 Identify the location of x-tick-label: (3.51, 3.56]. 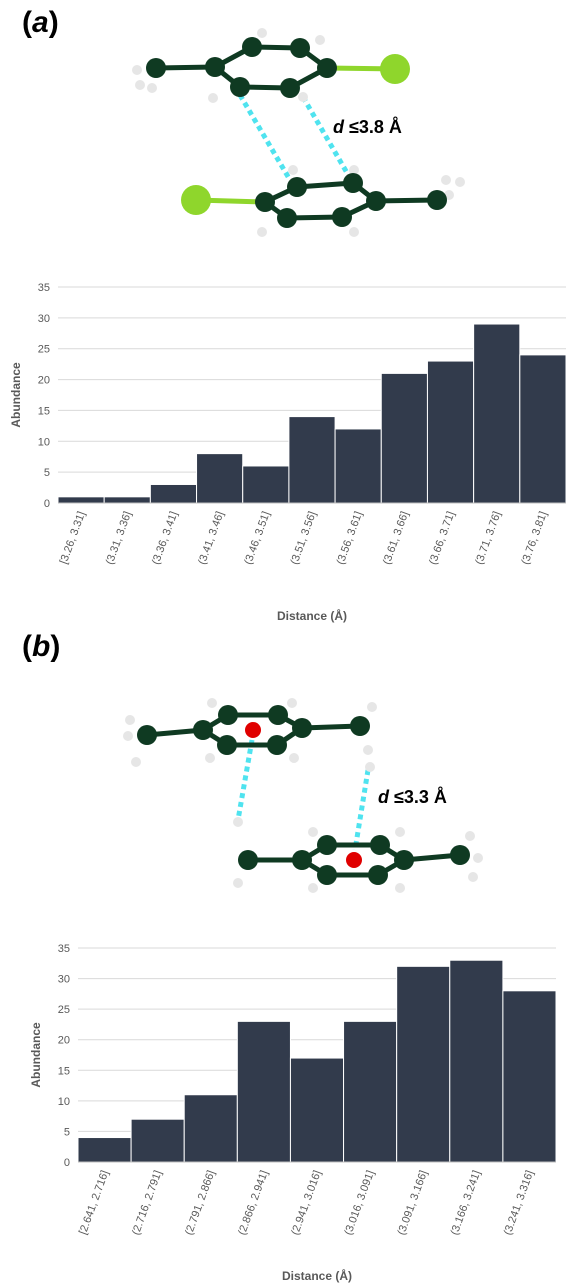
(304, 538).